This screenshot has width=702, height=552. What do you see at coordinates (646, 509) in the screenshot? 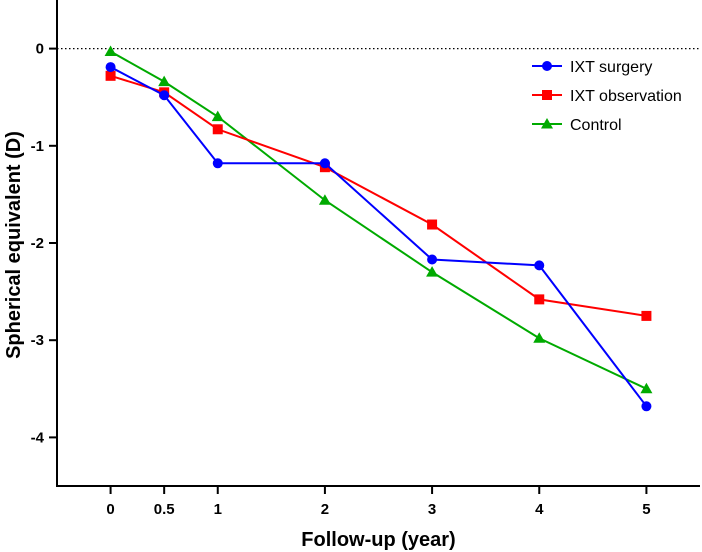
I see `x-tick-label: 5` at bounding box center [646, 509].